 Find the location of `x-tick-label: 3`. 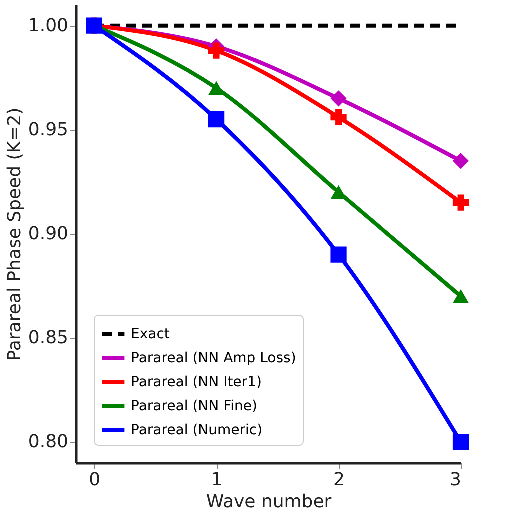

x-tick-label: 3 is located at coordinates (456, 480).